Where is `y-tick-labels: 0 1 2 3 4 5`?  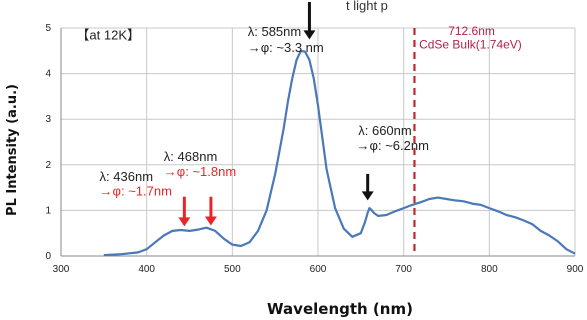
y-tick-labels: 0 1 2 3 4 5 is located at coordinates (48, 142).